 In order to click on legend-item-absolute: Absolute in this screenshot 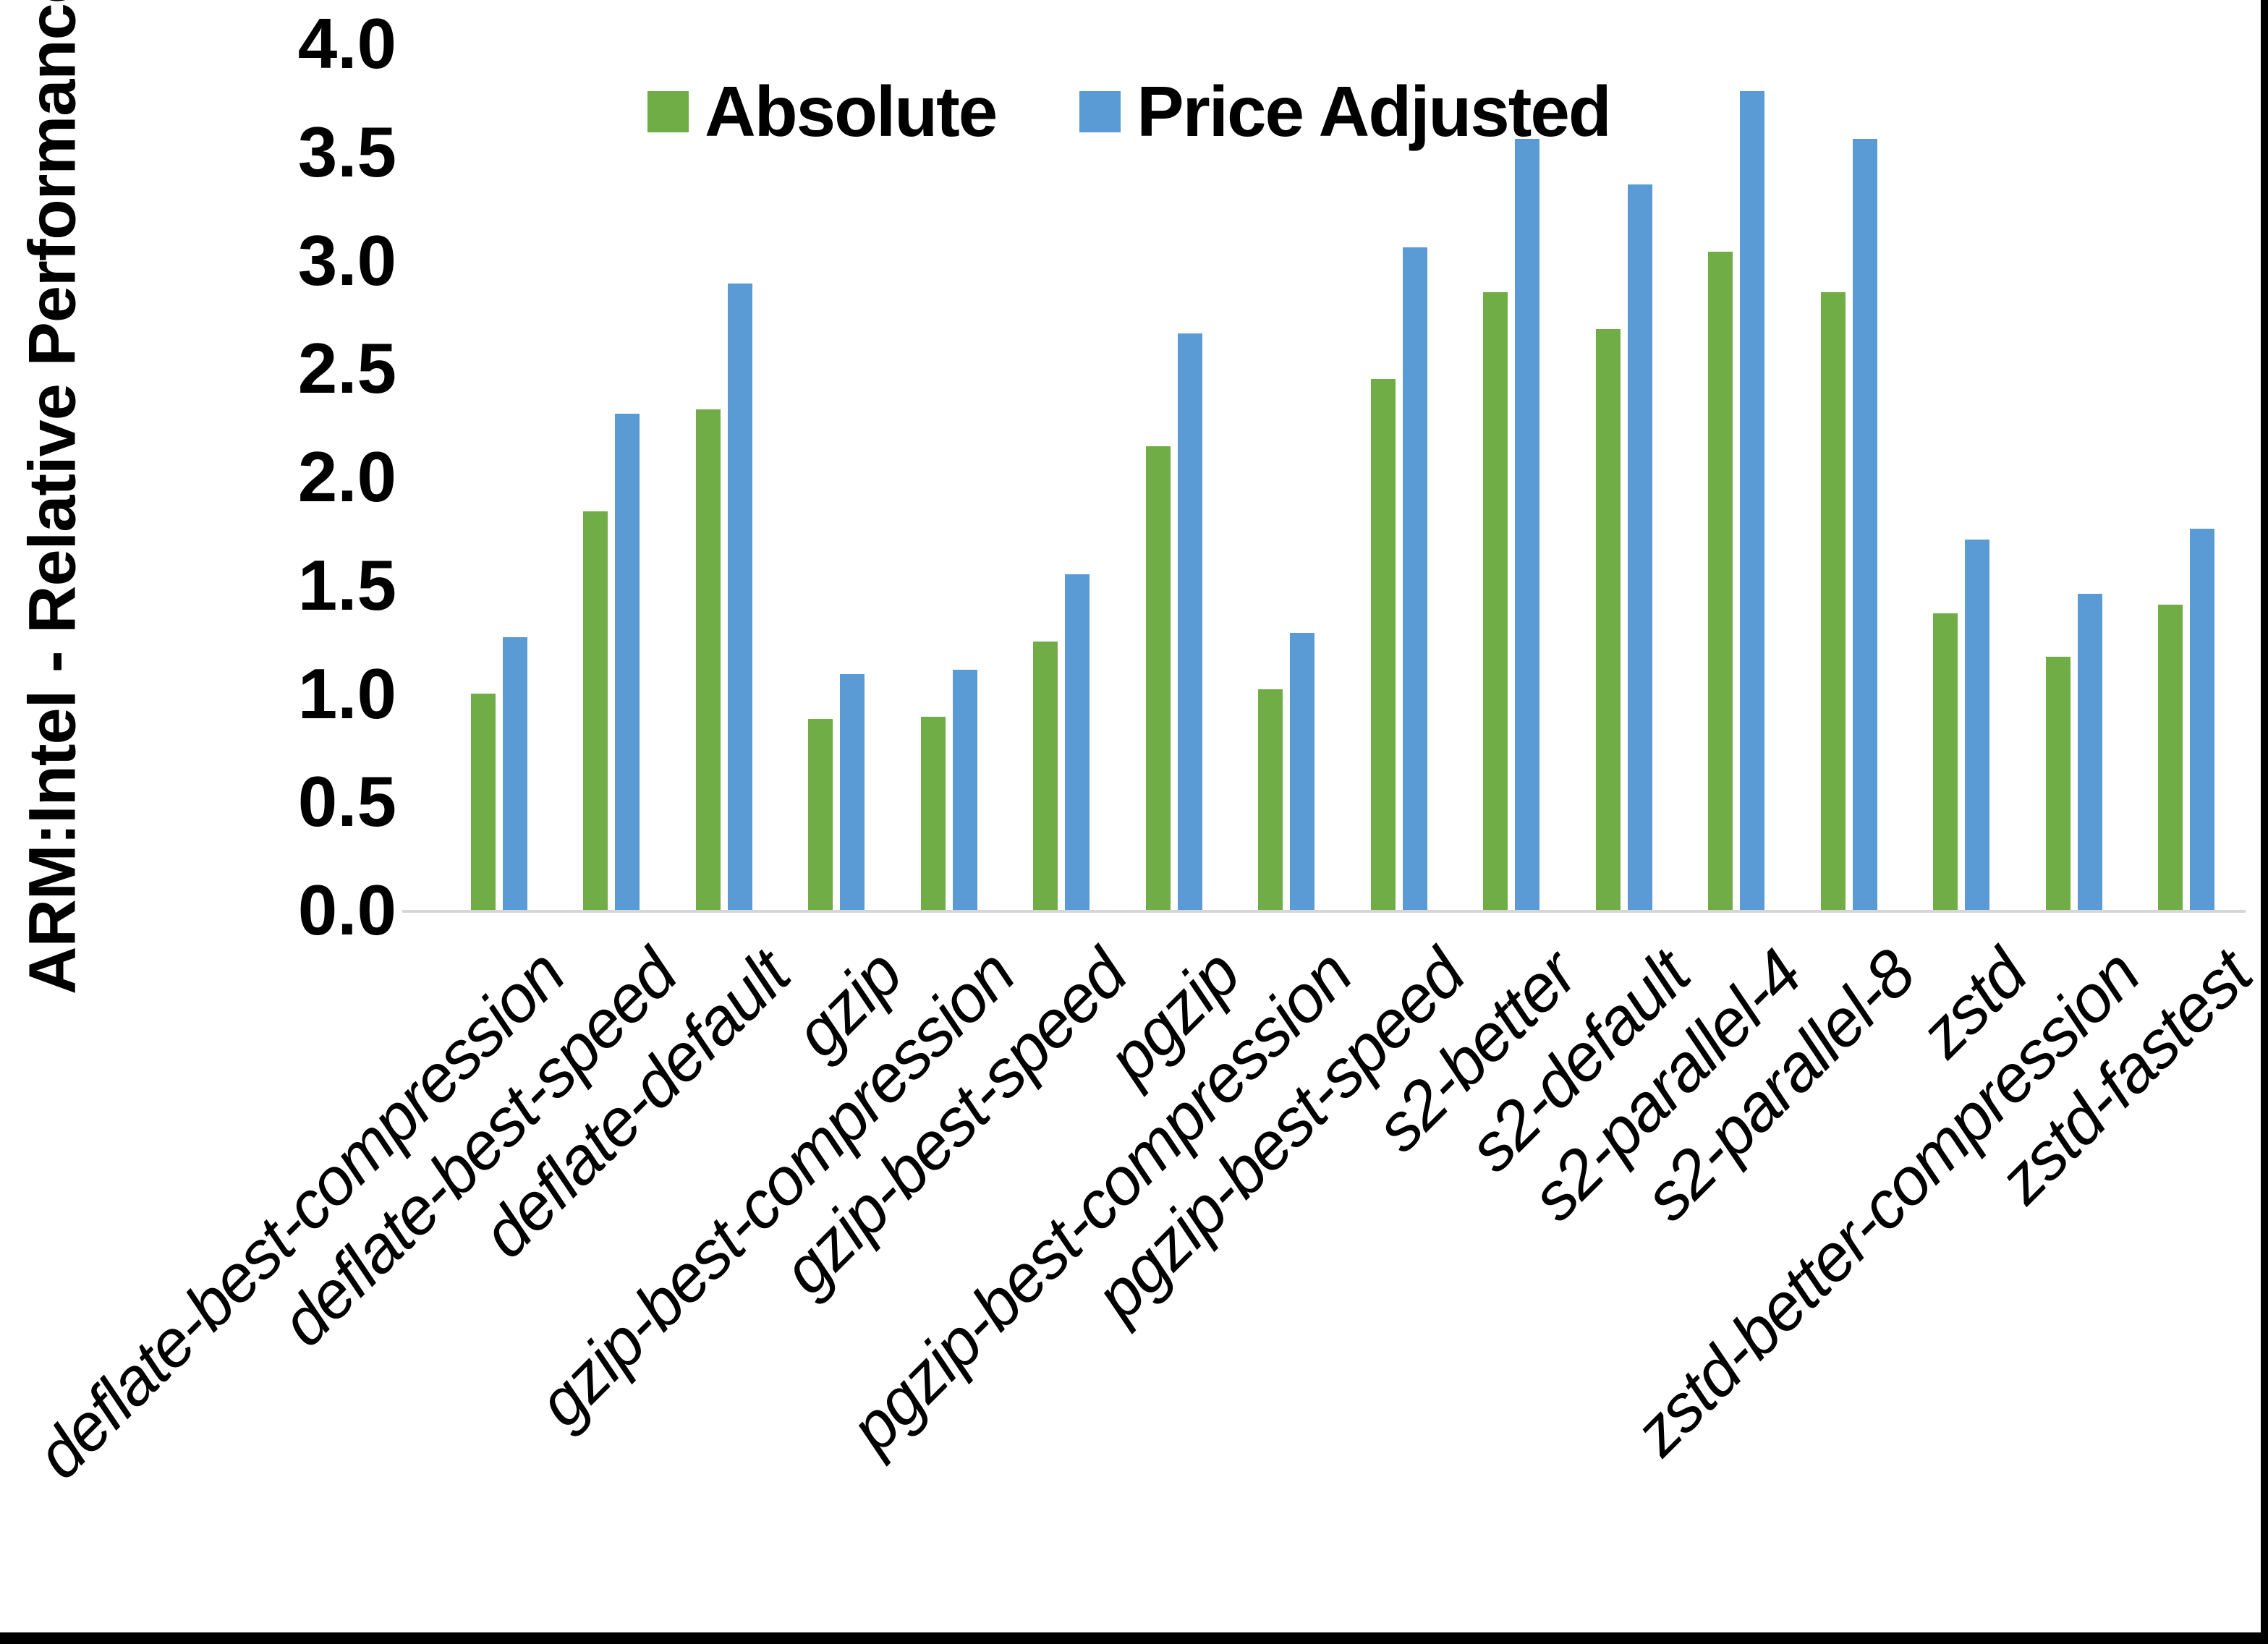, I will do `click(822, 112)`.